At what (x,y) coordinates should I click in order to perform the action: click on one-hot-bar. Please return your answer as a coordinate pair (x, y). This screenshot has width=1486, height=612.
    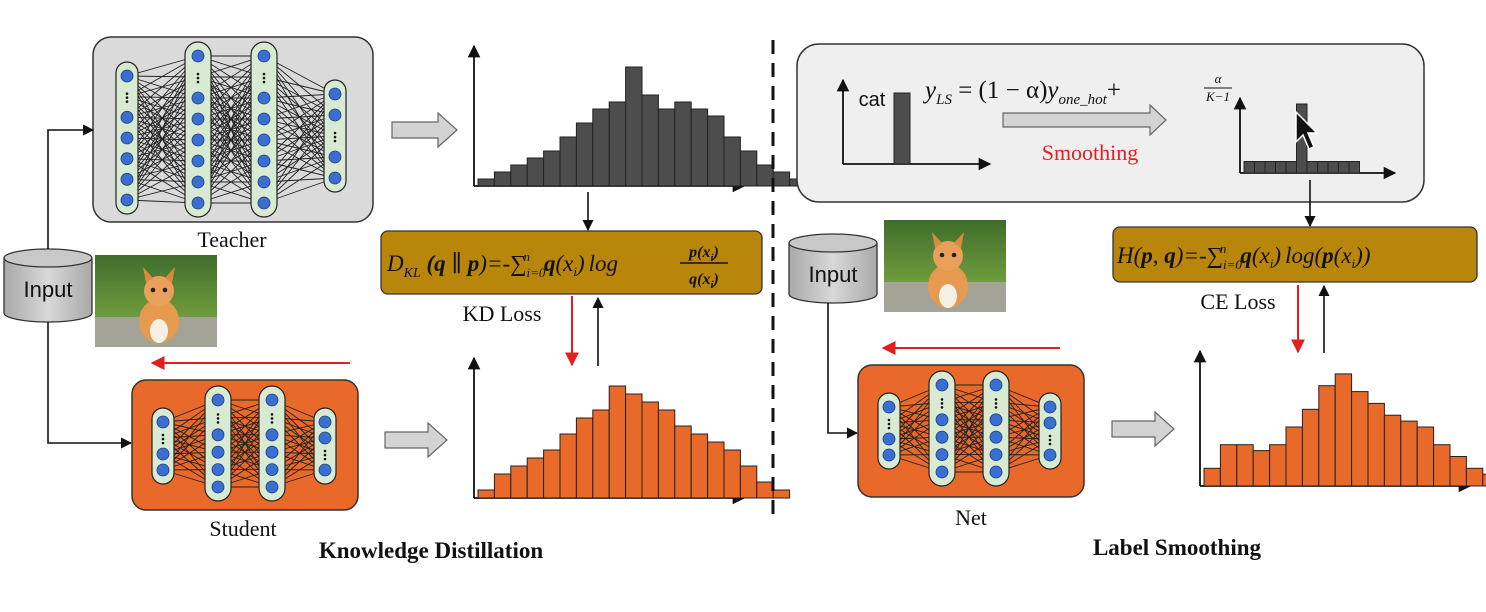
    Looking at the image, I should click on (902, 128).